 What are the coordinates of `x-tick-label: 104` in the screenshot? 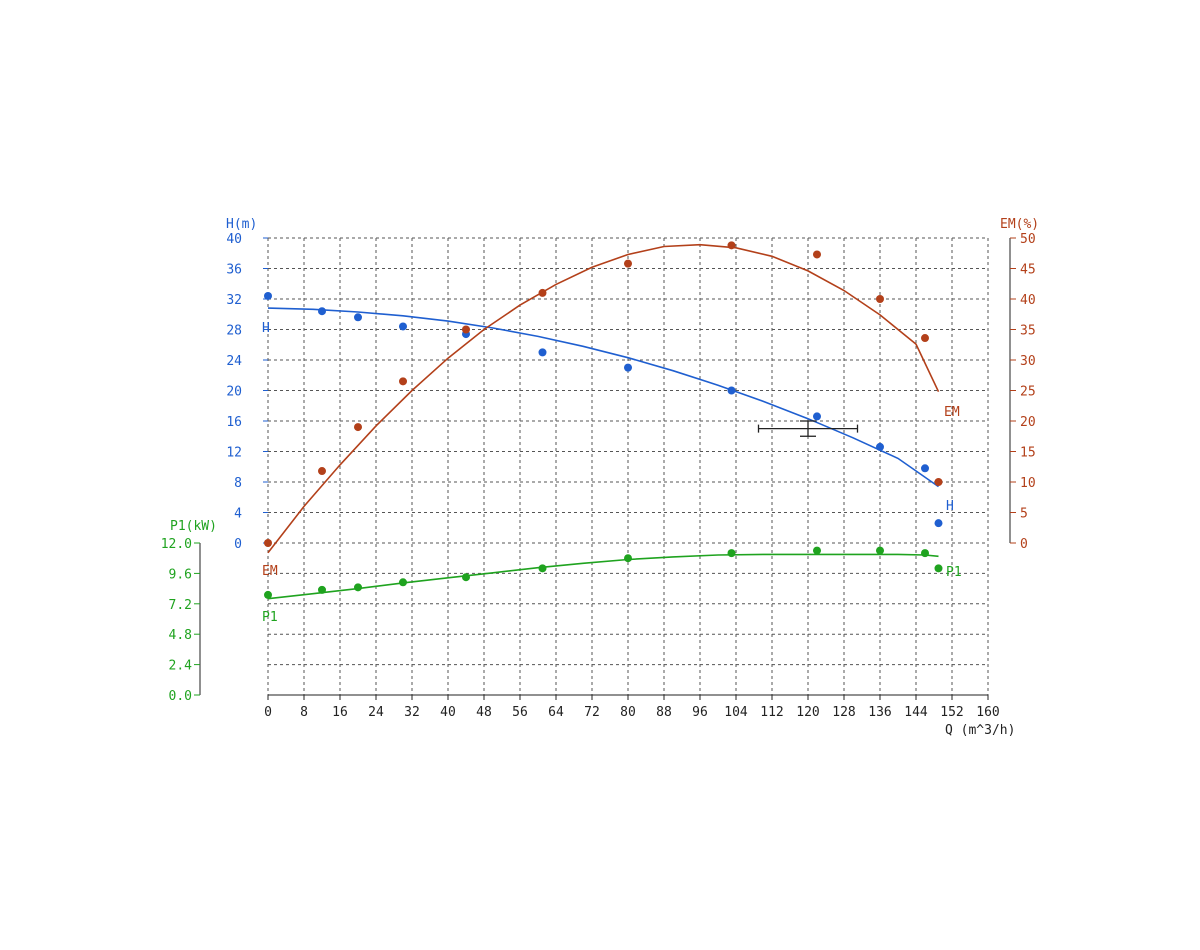 It's located at (736, 712).